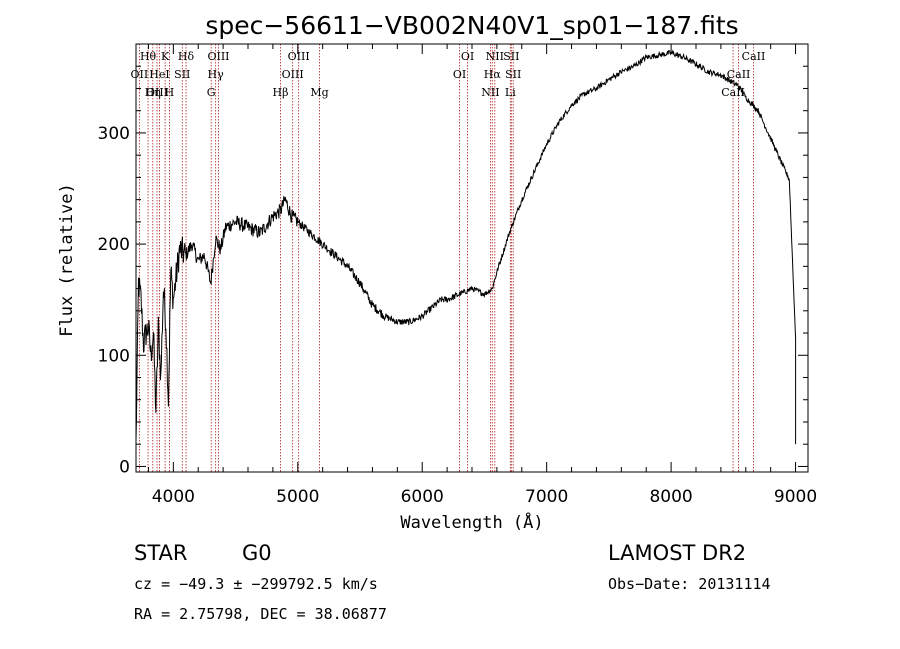 This screenshot has width=900, height=649. I want to click on x-tick-label: 4000, so click(173, 497).